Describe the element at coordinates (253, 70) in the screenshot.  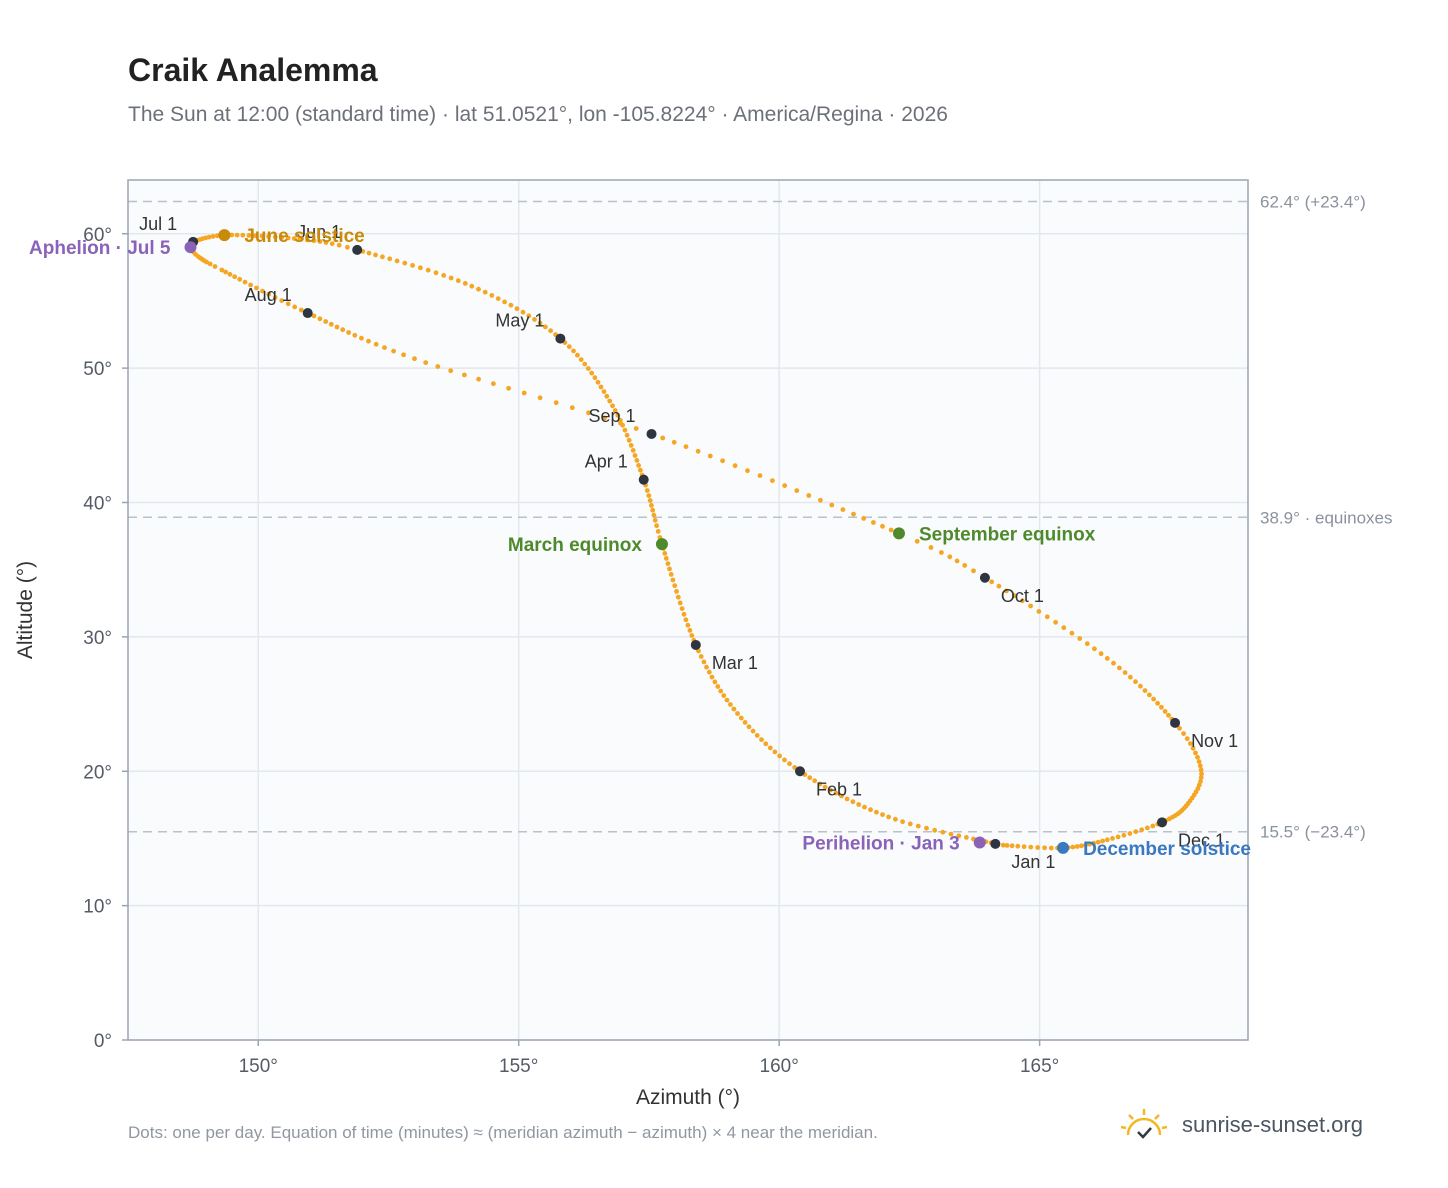
I see `chart-title: Craik Analemma` at that location.